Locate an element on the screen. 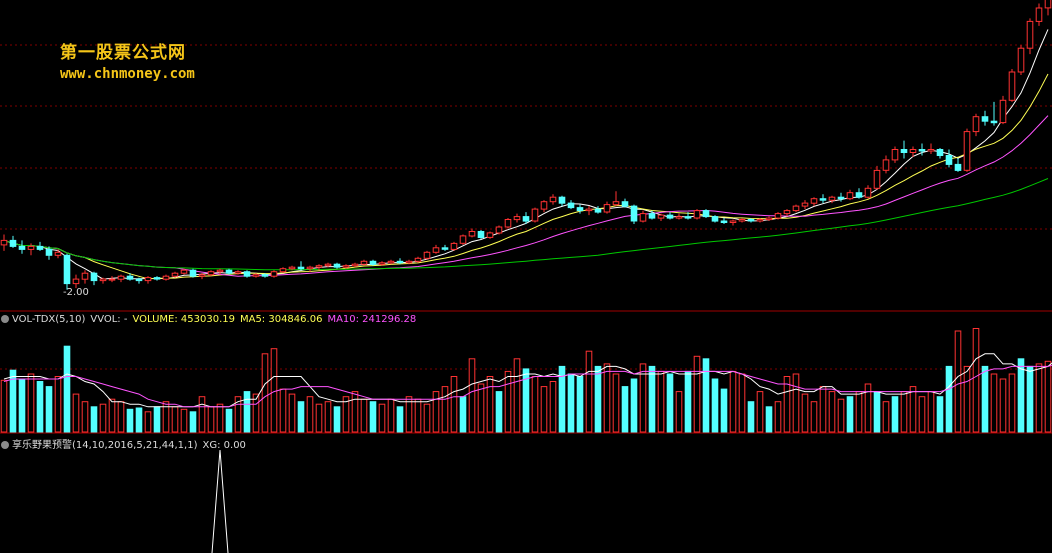  watermark-title: 第一股票公式网 is located at coordinates (123, 53).